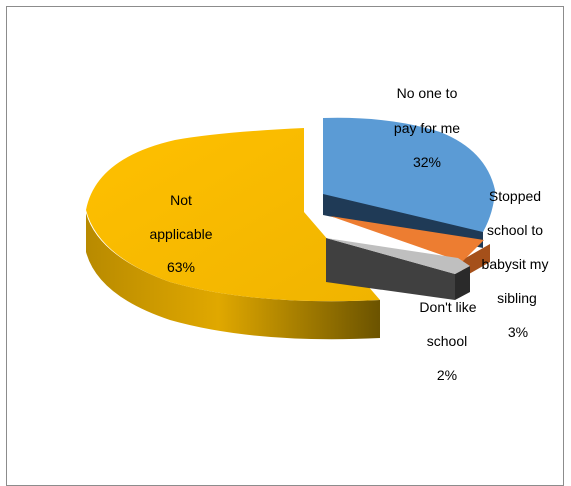  Describe the element at coordinates (447, 307) in the screenshot. I see `label-dont-like-school-line-1: Don't like` at that location.